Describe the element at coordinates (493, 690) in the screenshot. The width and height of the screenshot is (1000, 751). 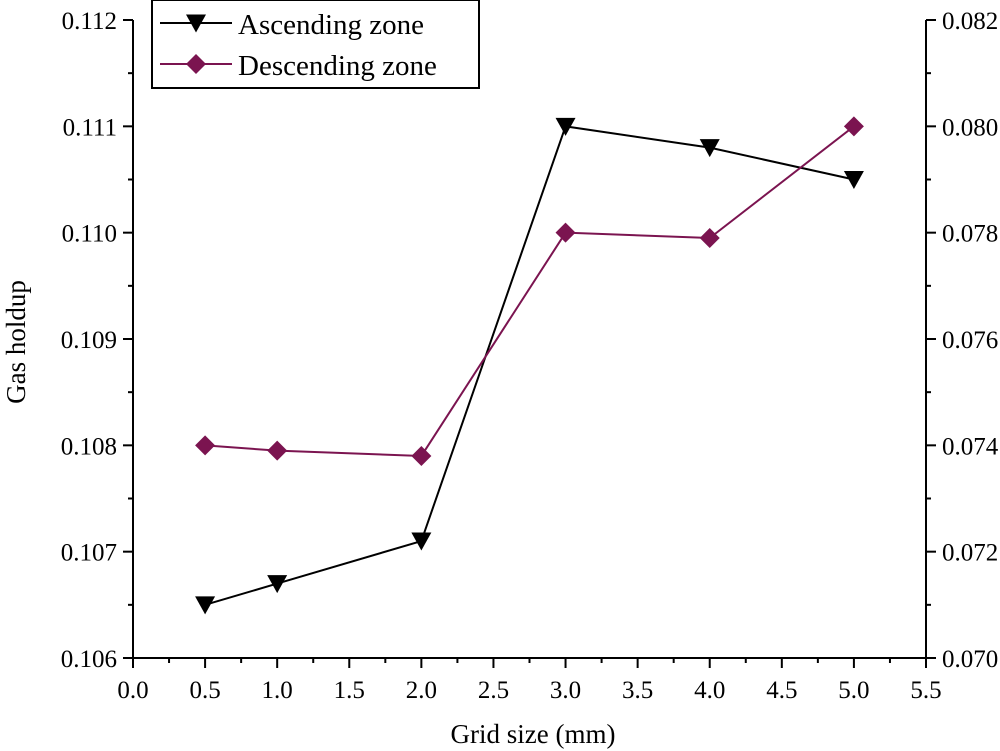
I see `x-tick-label: 2.5` at that location.